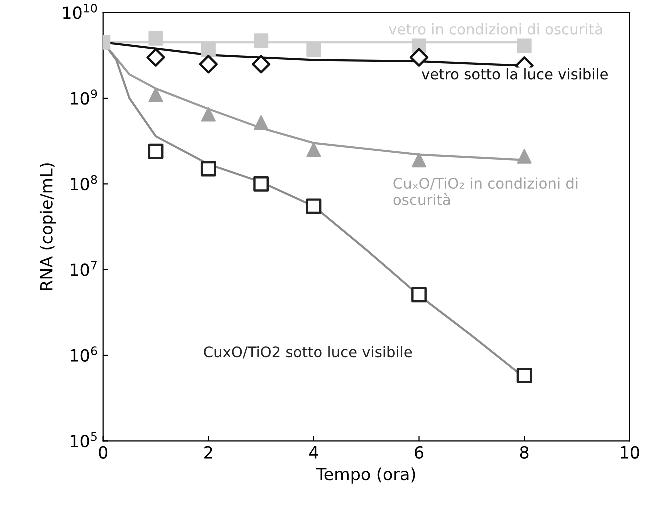 Image resolution: width=646 pixels, height=513 pixels. I want to click on series-label: vetro sotto la luce visibile, so click(515, 74).